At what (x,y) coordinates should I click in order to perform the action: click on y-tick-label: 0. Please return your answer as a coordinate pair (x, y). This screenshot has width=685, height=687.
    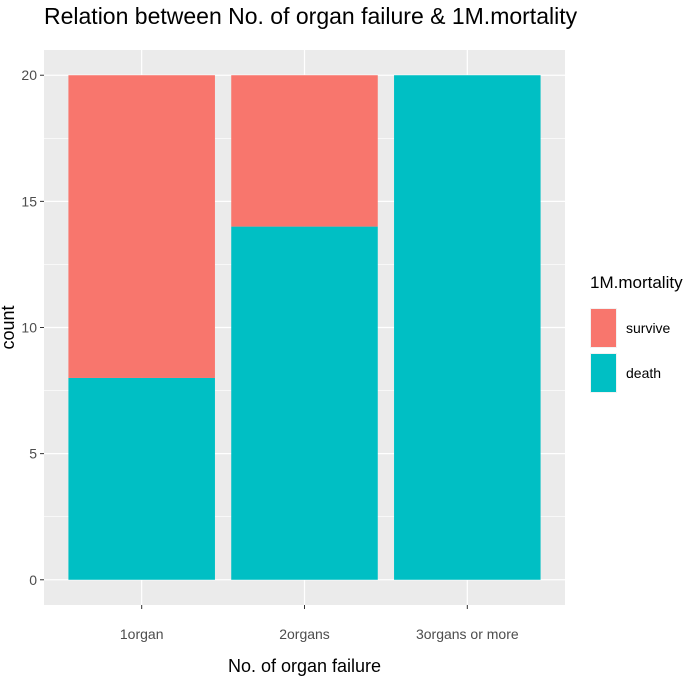
    Looking at the image, I should click on (33, 580).